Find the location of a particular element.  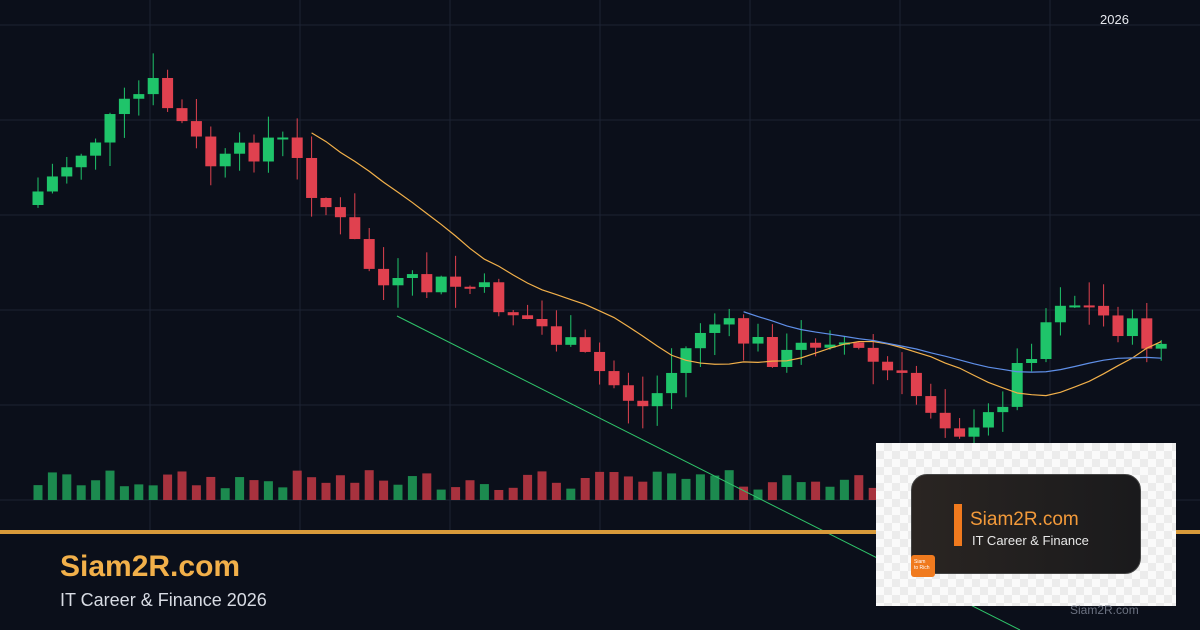

watermark: Siam2R.com is located at coordinates (1104, 610).